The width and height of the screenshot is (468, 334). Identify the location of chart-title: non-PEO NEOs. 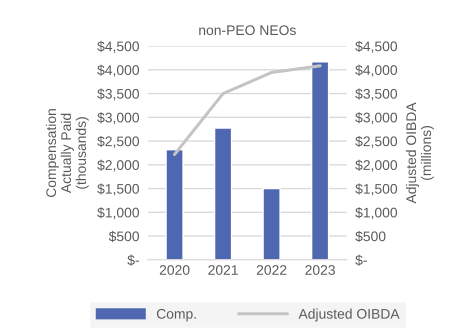
(247, 30).